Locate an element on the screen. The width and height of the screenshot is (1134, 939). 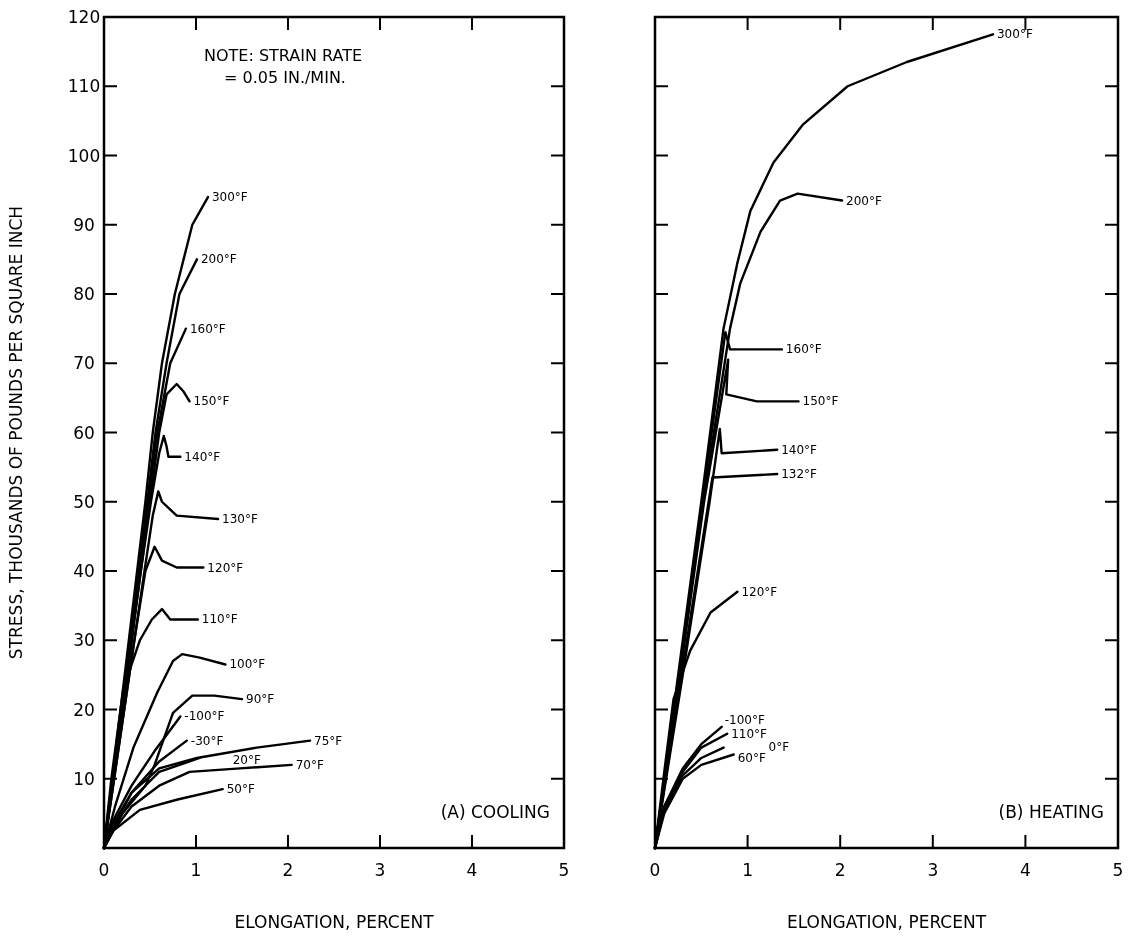
series-label: 300°F is located at coordinates (229, 197).